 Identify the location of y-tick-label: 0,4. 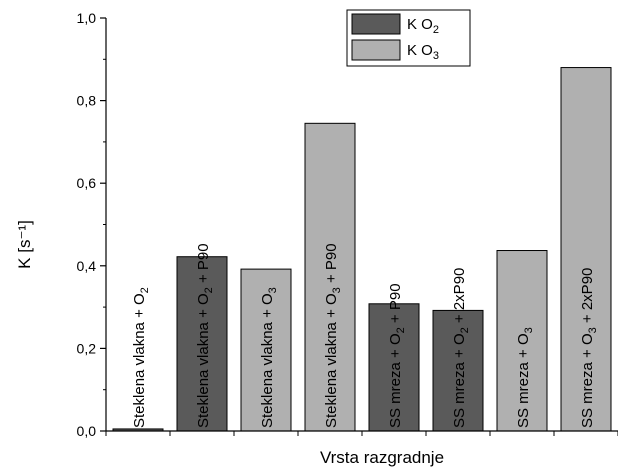
(87, 266).